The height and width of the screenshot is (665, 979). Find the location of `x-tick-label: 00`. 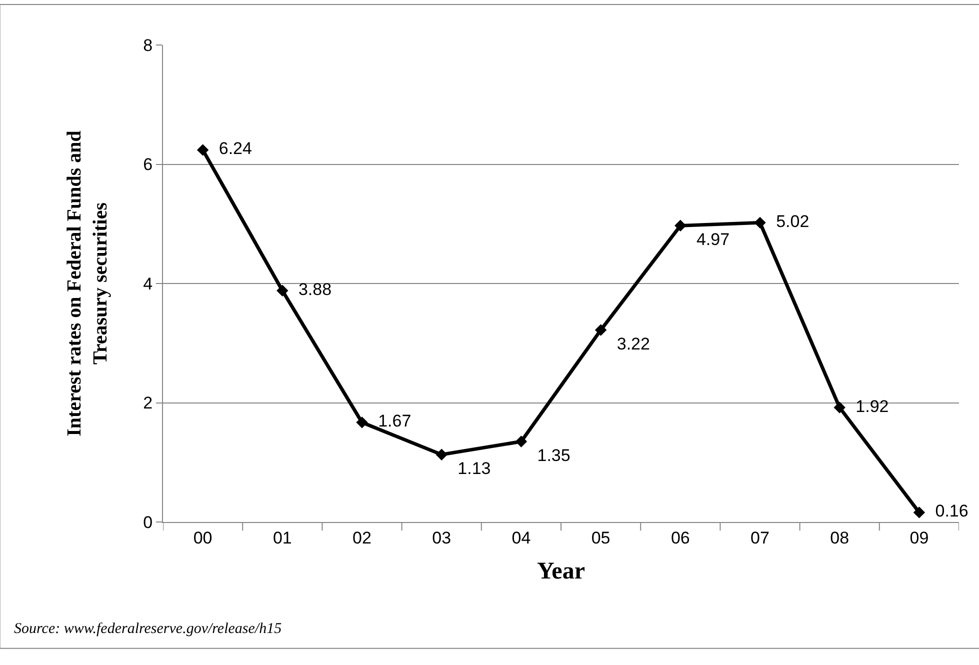

x-tick-label: 00 is located at coordinates (202, 538).